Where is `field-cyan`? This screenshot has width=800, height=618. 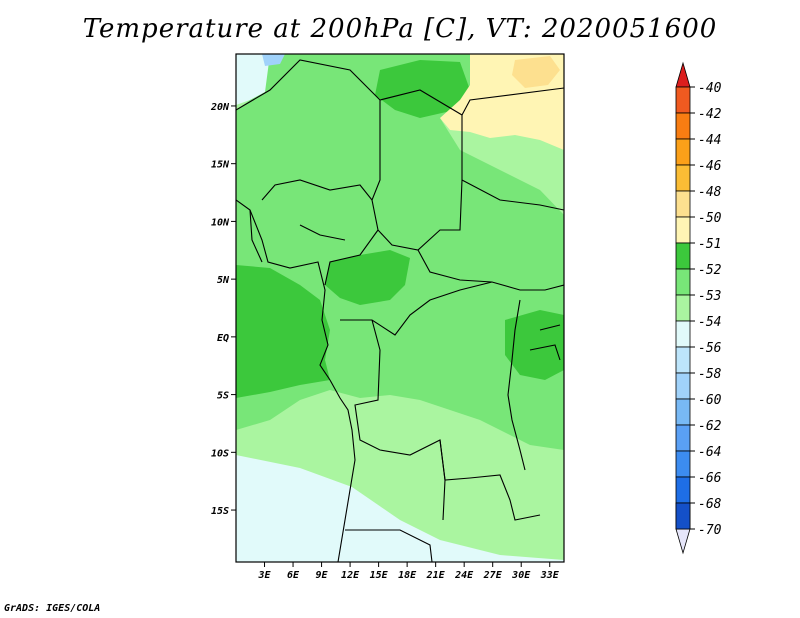
field-cyan is located at coordinates (400, 508).